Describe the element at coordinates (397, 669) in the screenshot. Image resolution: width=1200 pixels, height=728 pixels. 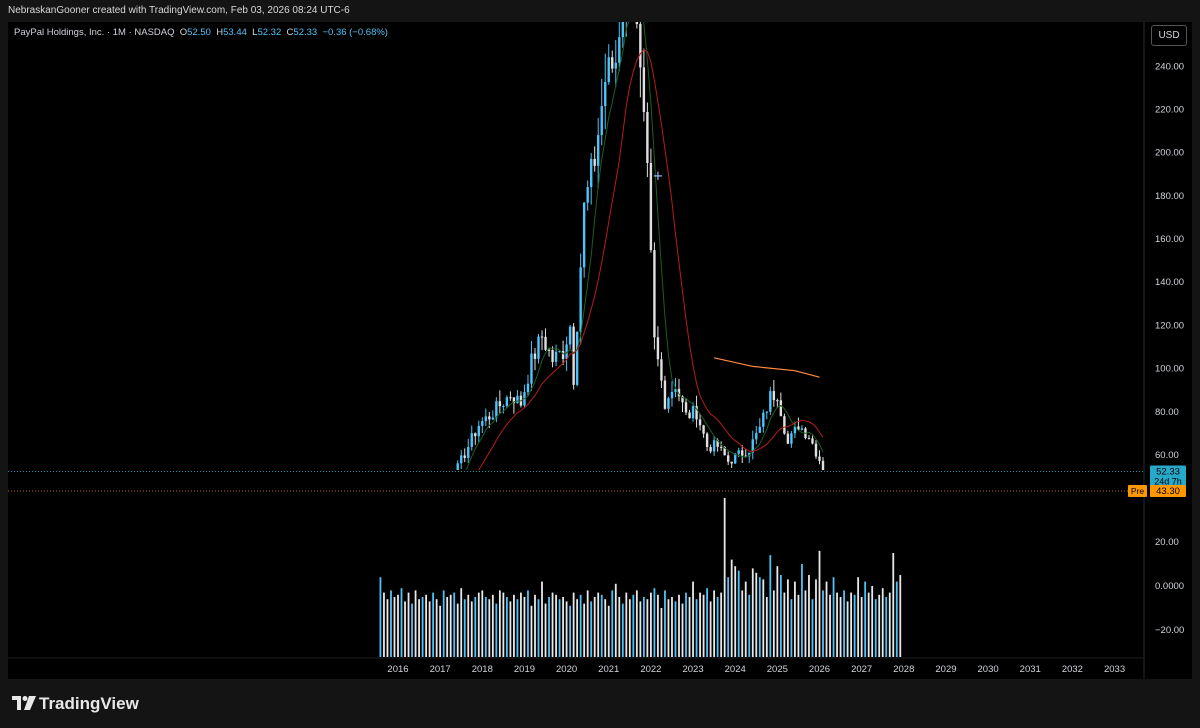
I see `x-tick-label: 2016` at that location.